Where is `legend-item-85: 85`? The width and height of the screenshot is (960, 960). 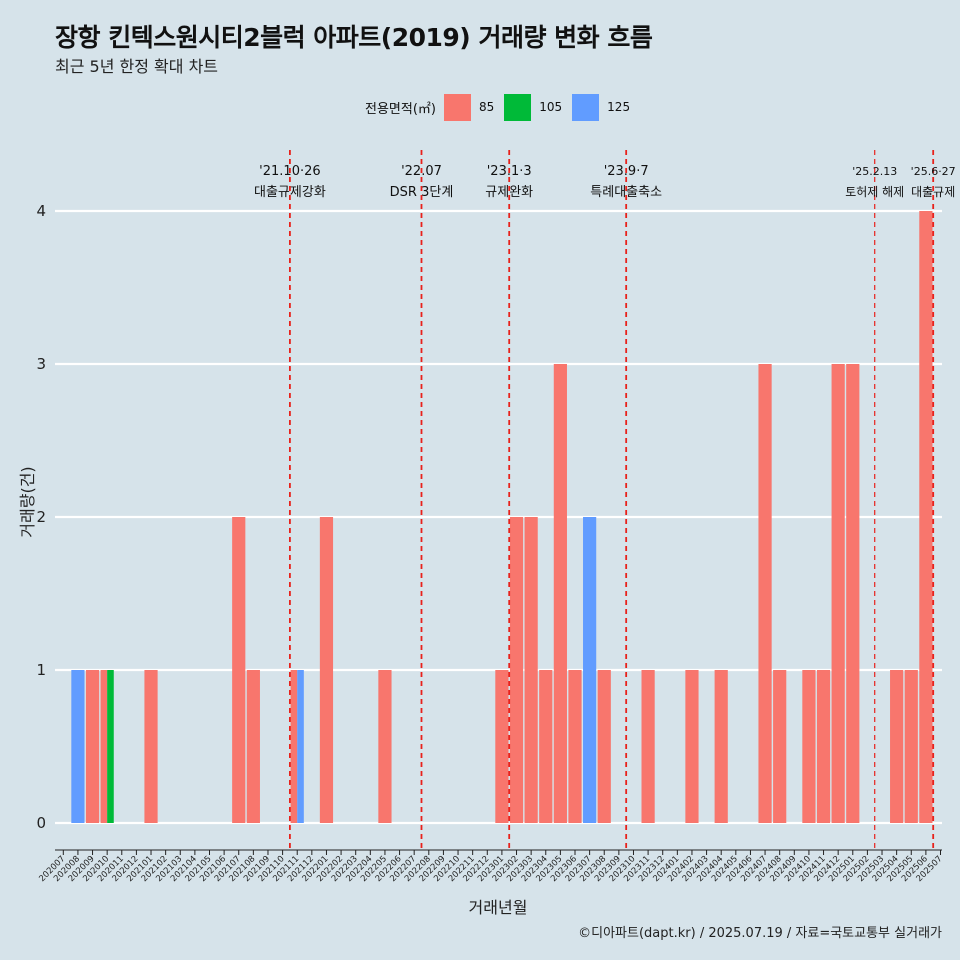 legend-item-85: 85 is located at coordinates (469, 107).